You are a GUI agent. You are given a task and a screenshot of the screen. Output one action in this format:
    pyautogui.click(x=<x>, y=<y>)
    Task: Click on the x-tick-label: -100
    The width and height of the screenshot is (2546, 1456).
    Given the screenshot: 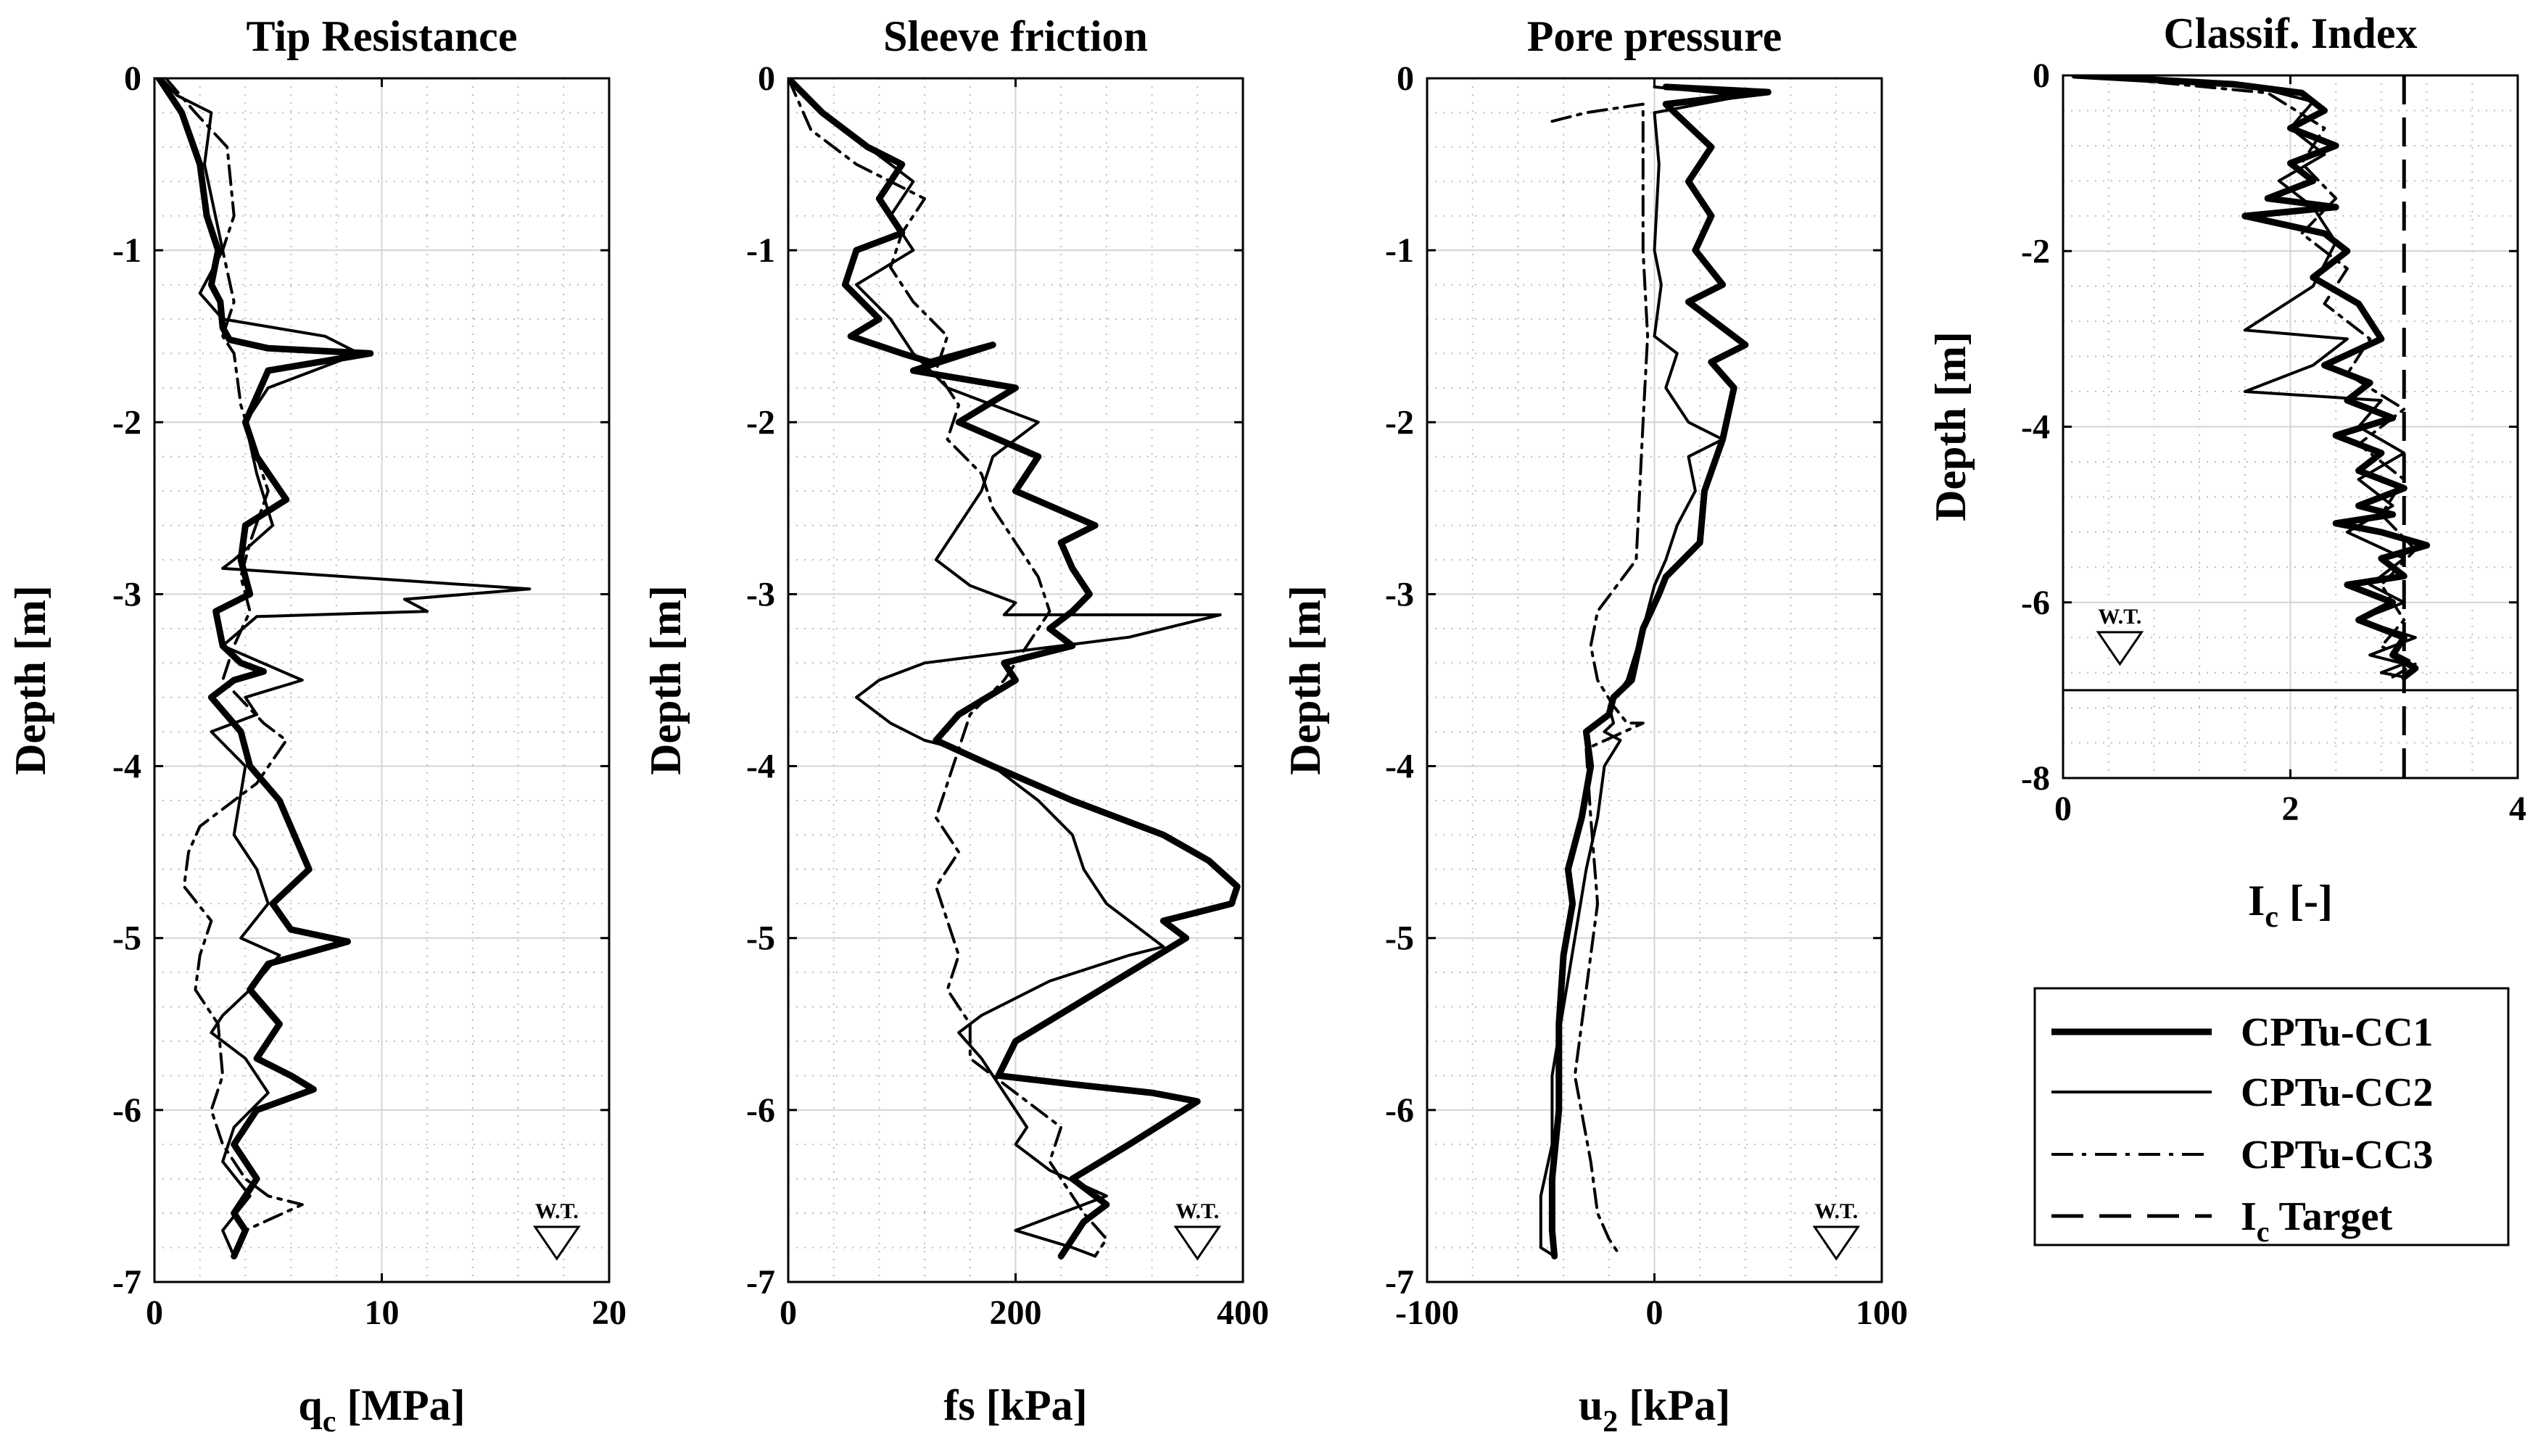 What is the action you would take?
    pyautogui.click(x=1427, y=1313)
    